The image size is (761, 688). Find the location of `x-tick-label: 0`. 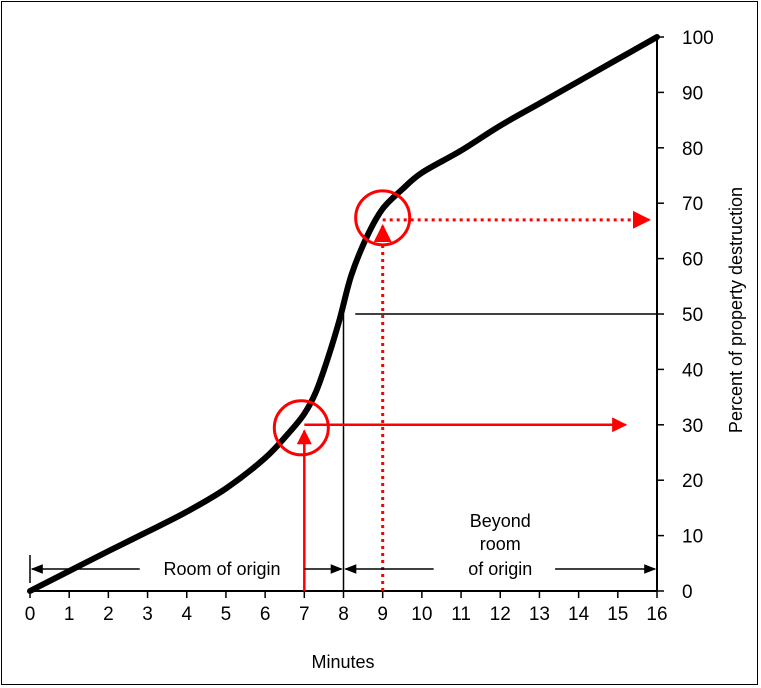

x-tick-label: 0 is located at coordinates (30, 614).